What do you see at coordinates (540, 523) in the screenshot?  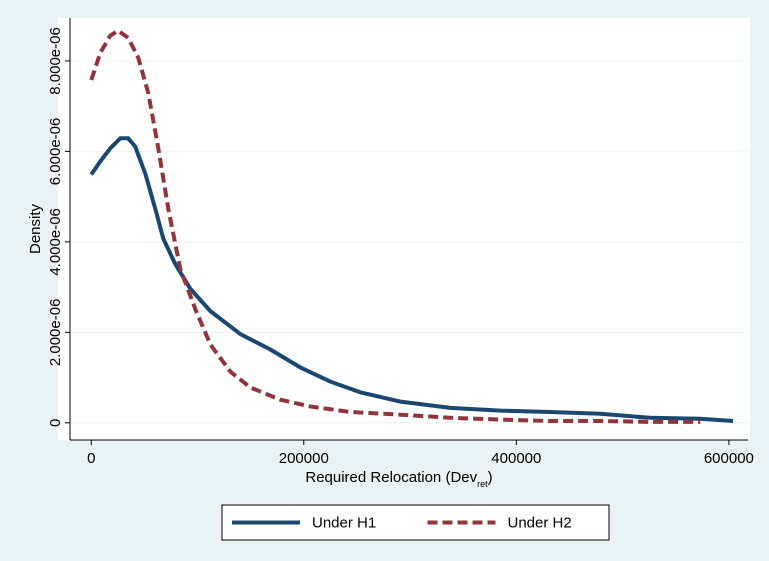 I see `legend-label: Under H2` at bounding box center [540, 523].